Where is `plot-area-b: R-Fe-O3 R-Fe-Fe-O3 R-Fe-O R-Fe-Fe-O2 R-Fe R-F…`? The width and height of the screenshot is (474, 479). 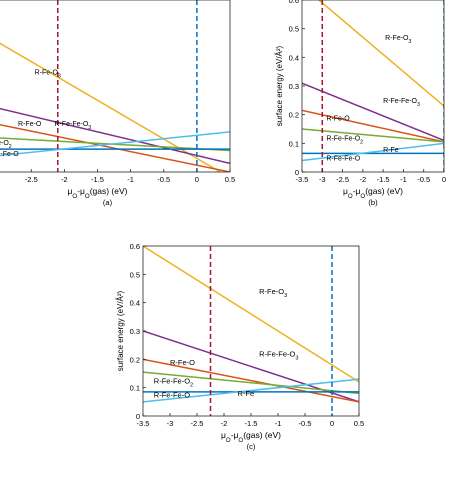 plot-area-b: R-Fe-O3 R-Fe-Fe-O3 R-Fe-O R-Fe-Fe-O2 R-Fe R-F… is located at coordinates (373, 86).